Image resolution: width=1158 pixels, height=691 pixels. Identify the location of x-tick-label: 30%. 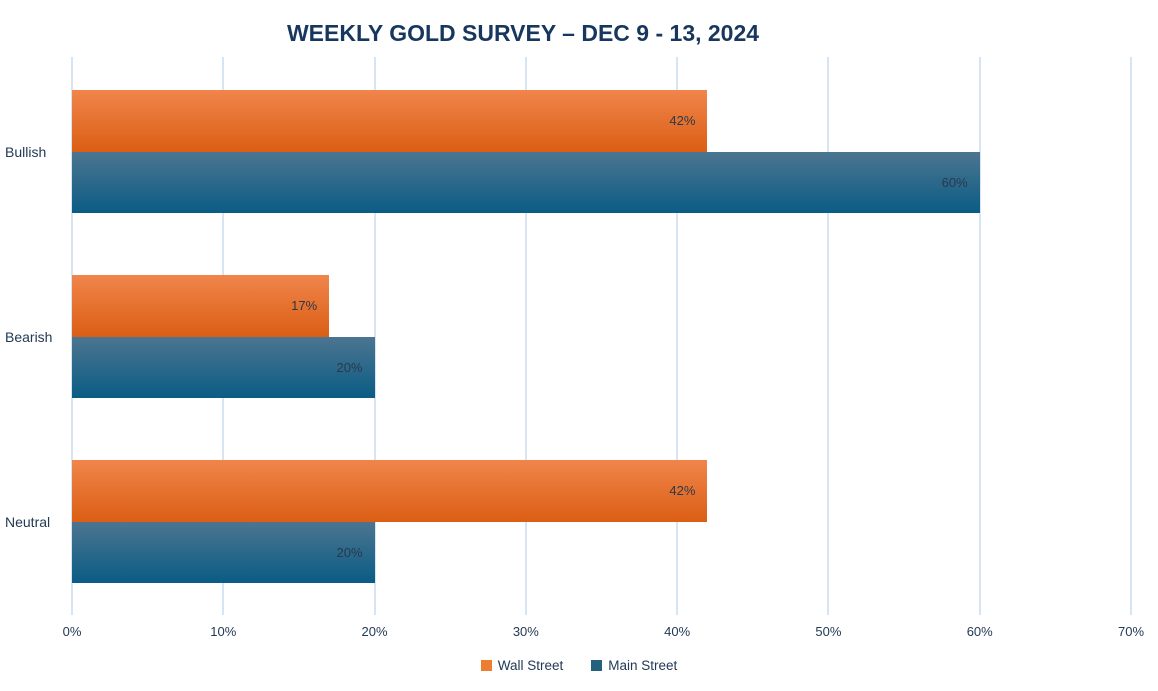
(525, 631).